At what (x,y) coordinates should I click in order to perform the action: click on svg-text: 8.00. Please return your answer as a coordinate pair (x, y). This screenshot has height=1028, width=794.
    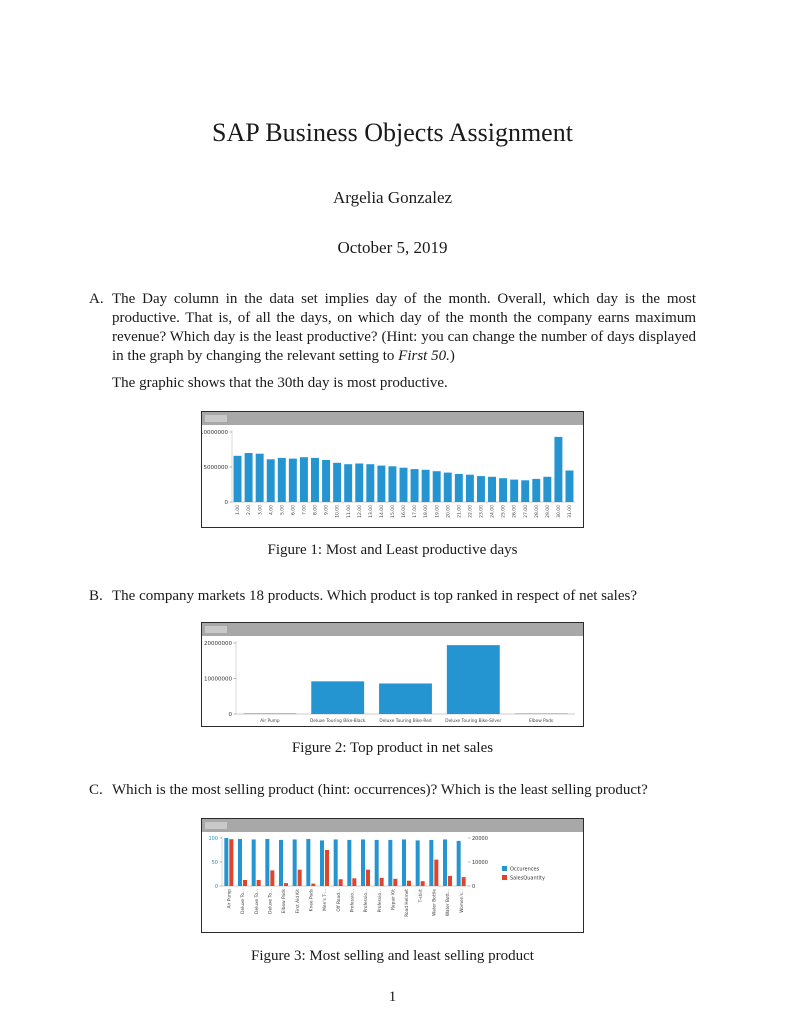
    Looking at the image, I should click on (316, 510).